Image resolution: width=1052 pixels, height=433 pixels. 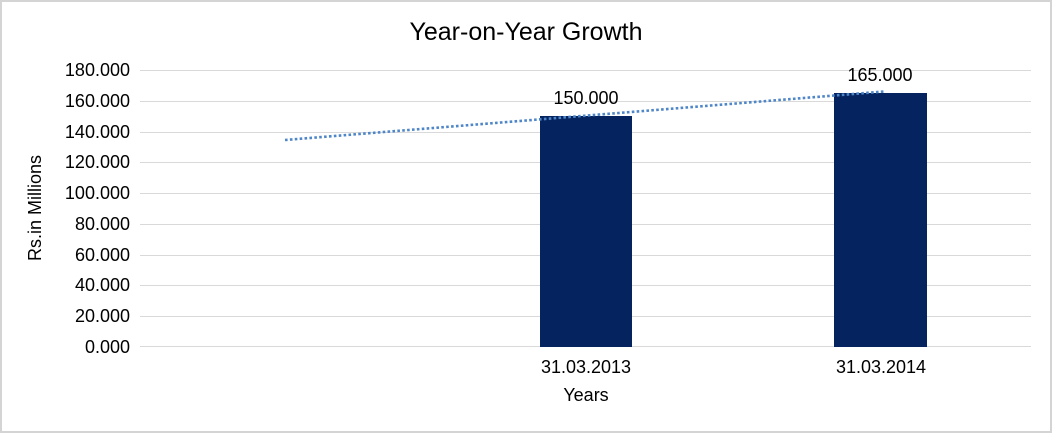 What do you see at coordinates (102, 316) in the screenshot?
I see `y-tick-20: 20.000` at bounding box center [102, 316].